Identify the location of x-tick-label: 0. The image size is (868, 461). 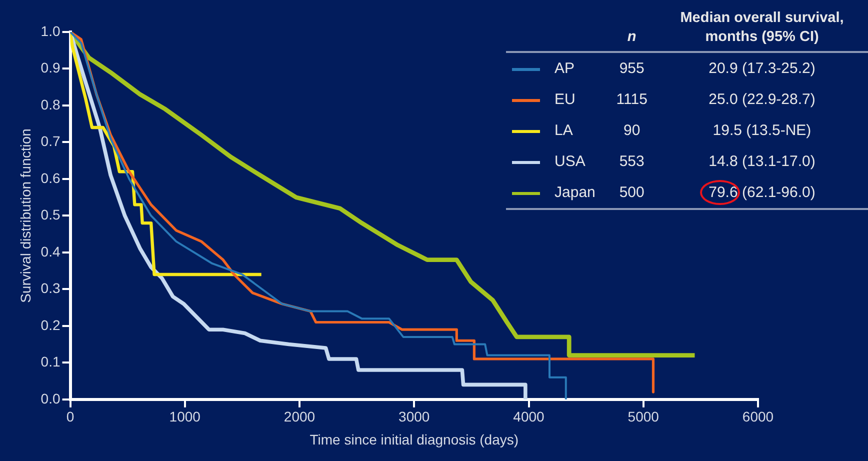
(70, 416).